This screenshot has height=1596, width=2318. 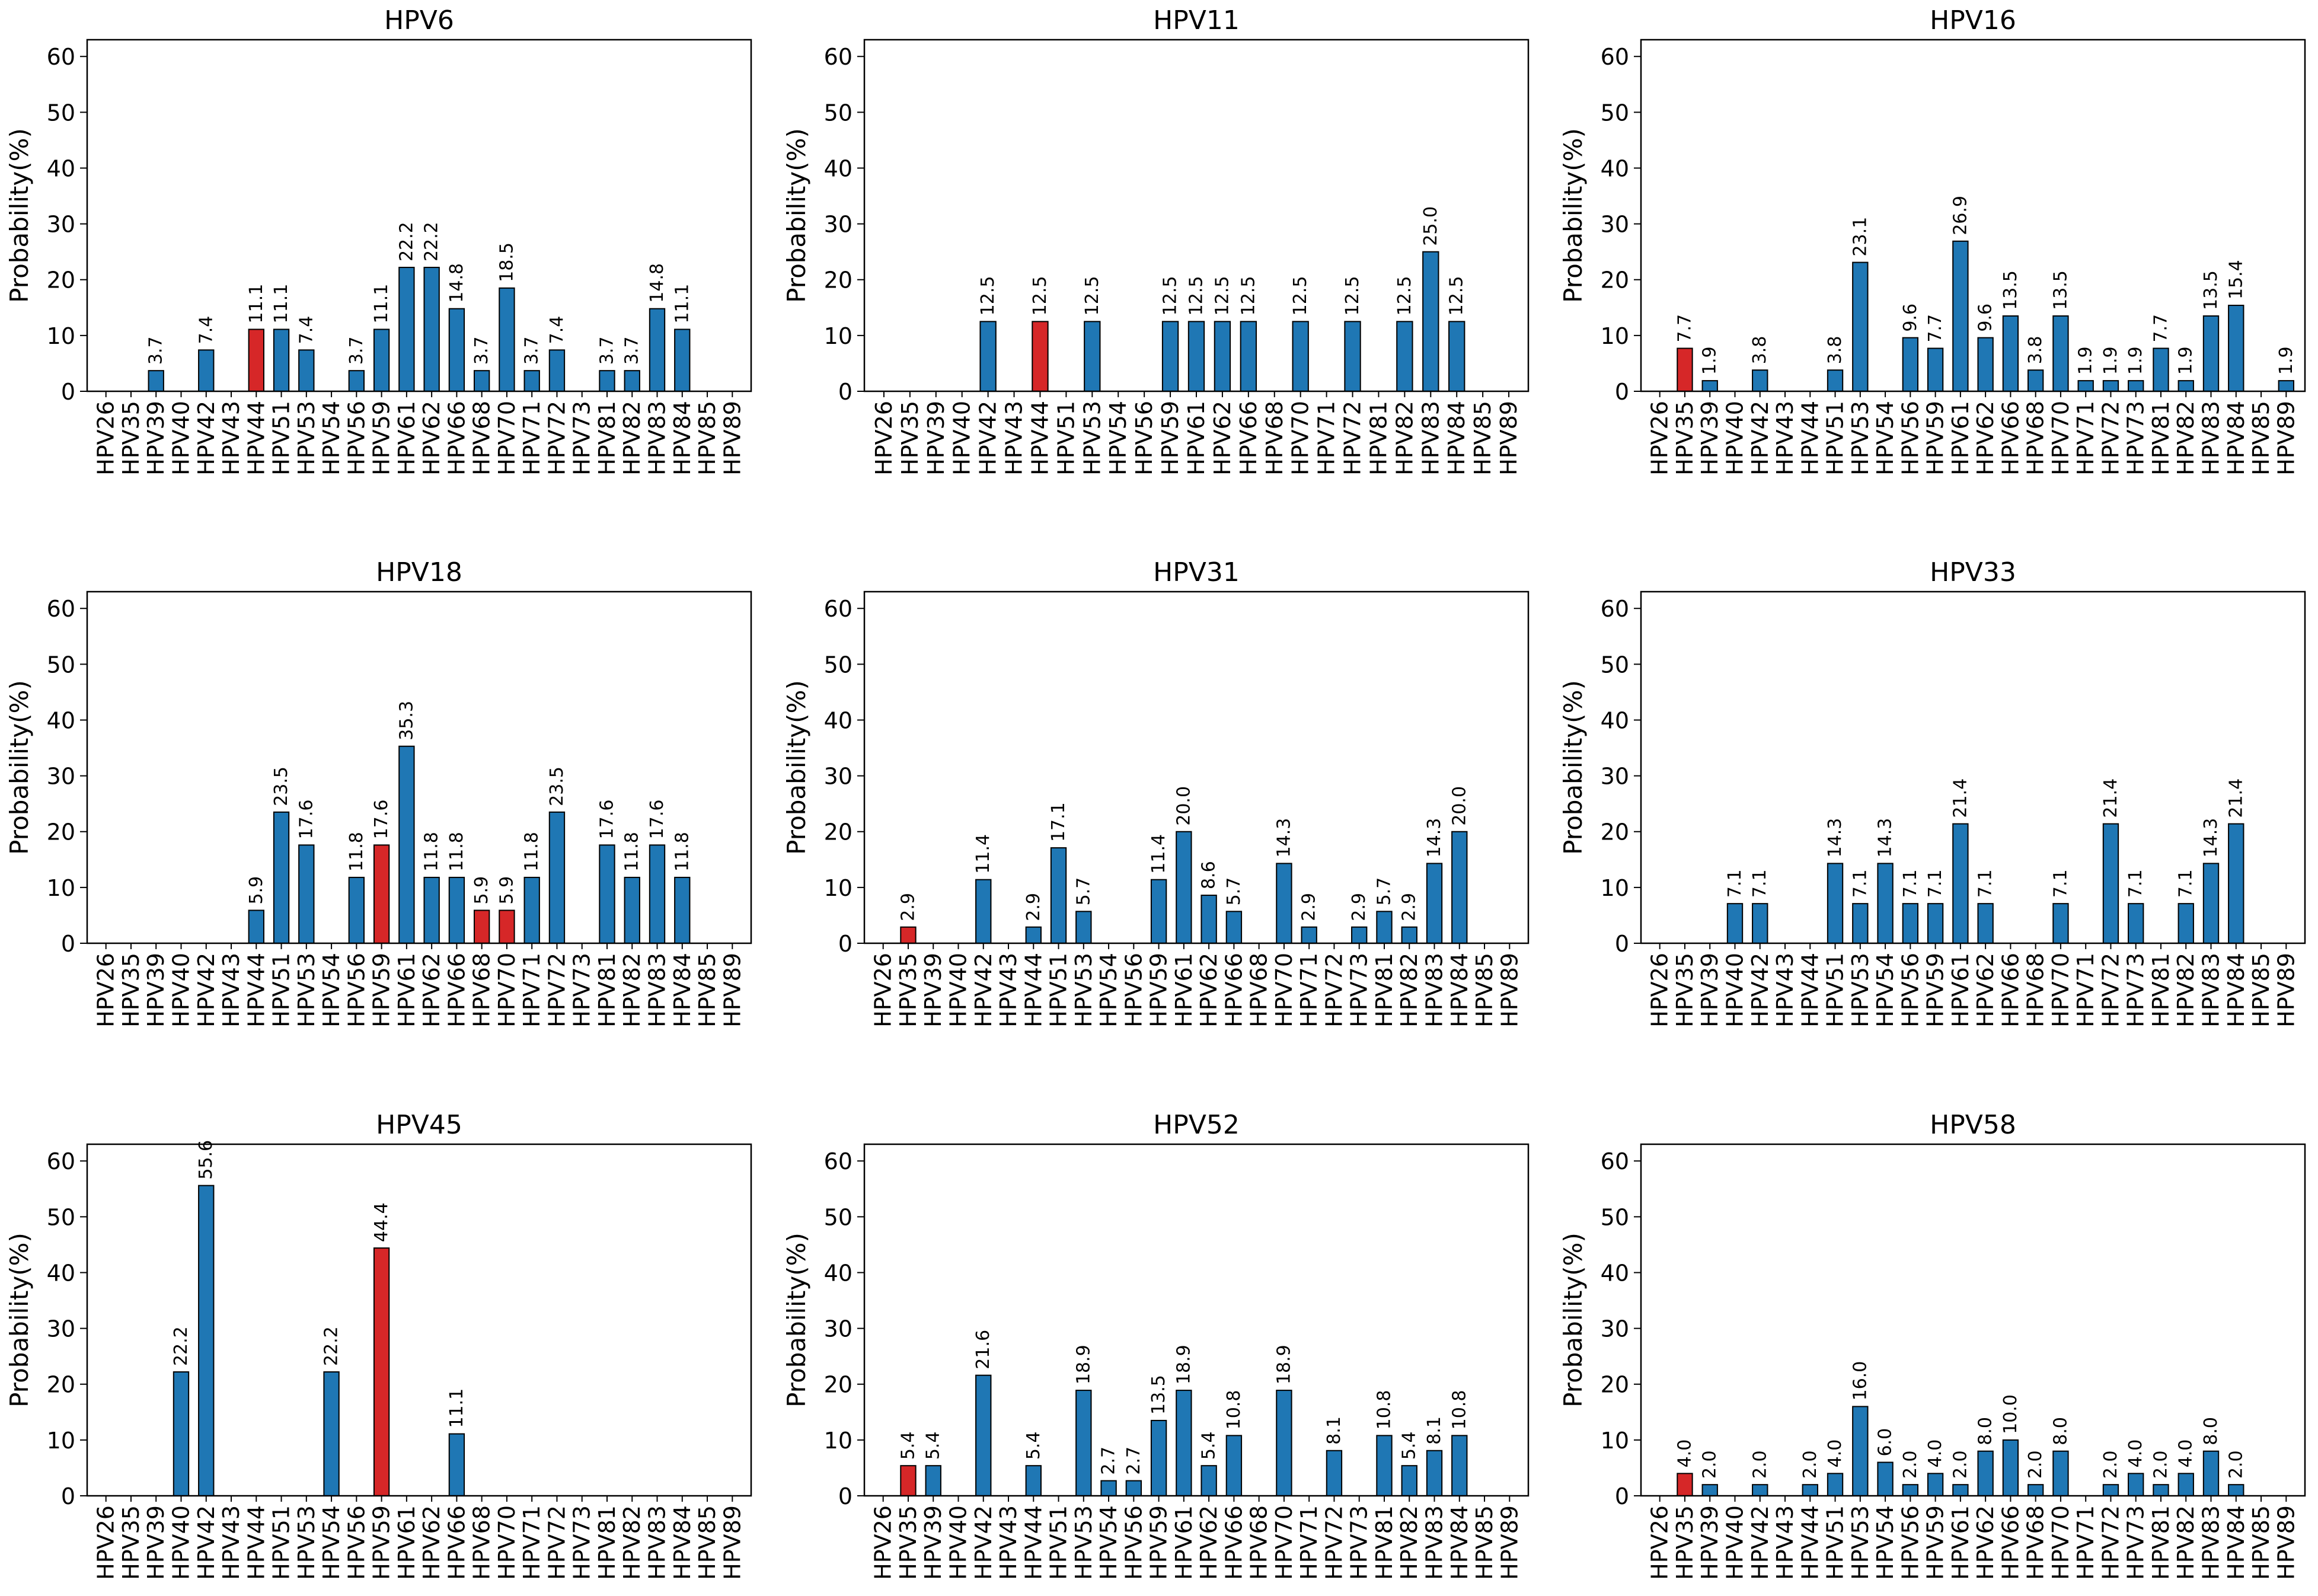 What do you see at coordinates (1836, 350) in the screenshot?
I see `bar-value-label: 3.8` at bounding box center [1836, 350].